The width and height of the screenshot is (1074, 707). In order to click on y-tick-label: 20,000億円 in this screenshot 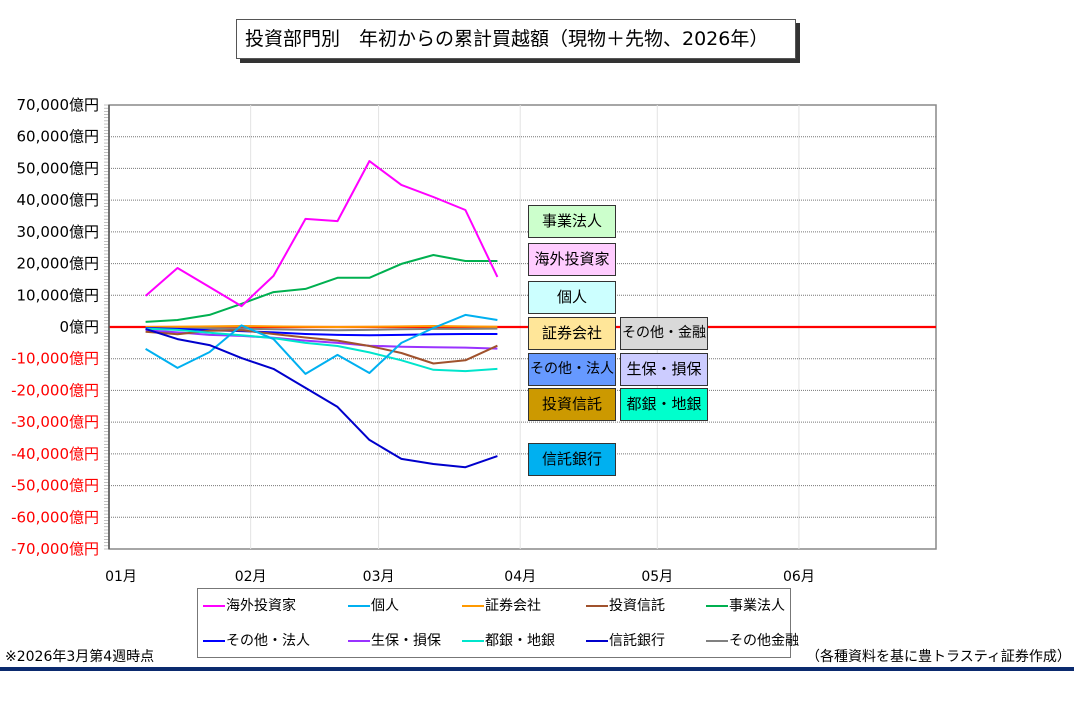, I will do `click(58, 264)`.